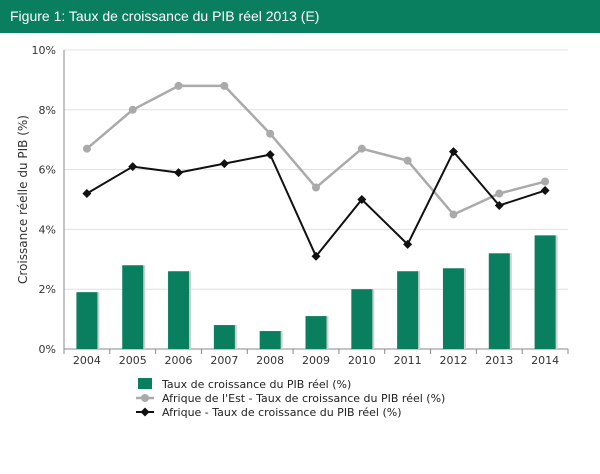 The height and width of the screenshot is (474, 600). Describe the element at coordinates (23, 199) in the screenshot. I see `y-axis-label: Croissance réelle du PIB (%)` at that location.